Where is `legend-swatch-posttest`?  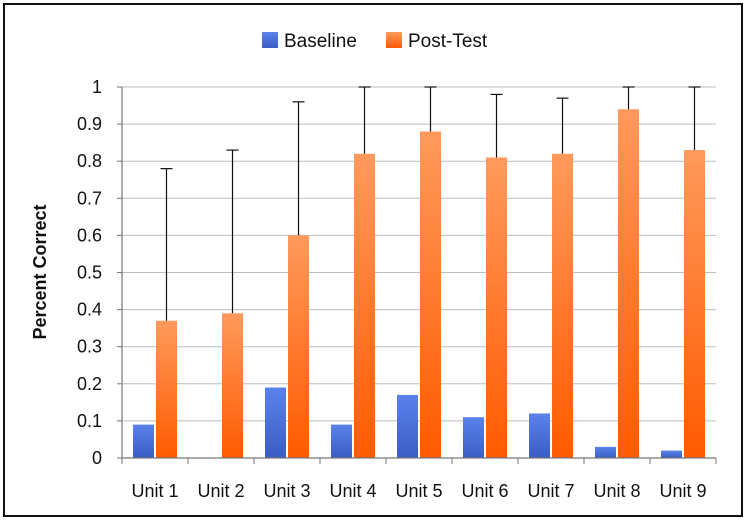 legend-swatch-posttest is located at coordinates (394, 40).